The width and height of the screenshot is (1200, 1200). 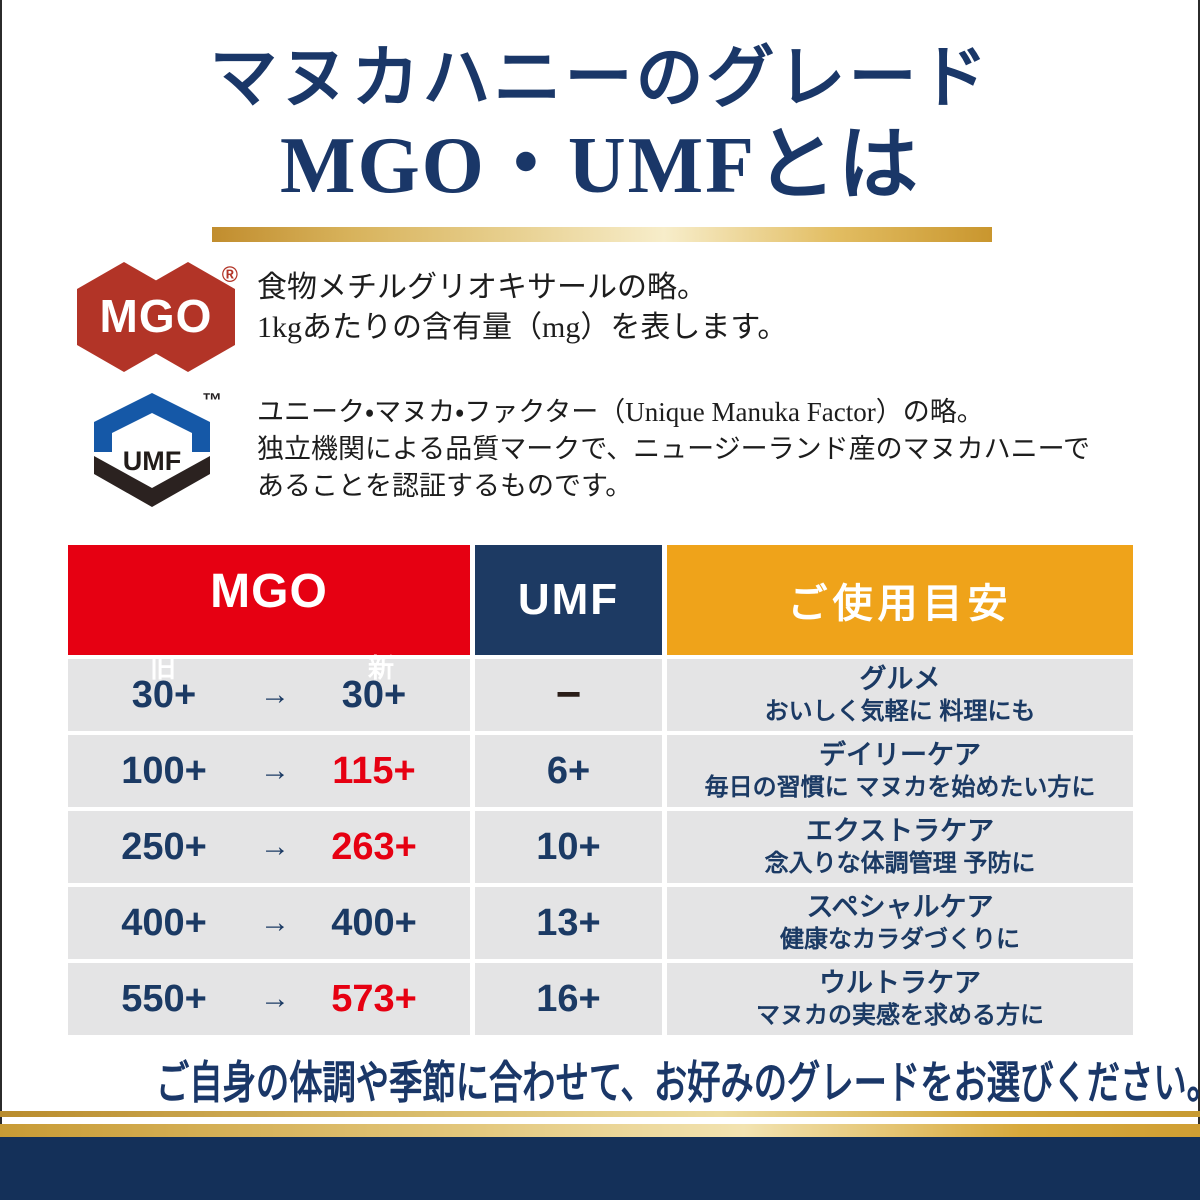 I want to click on mgo-new-value: 573+, so click(x=374, y=998).